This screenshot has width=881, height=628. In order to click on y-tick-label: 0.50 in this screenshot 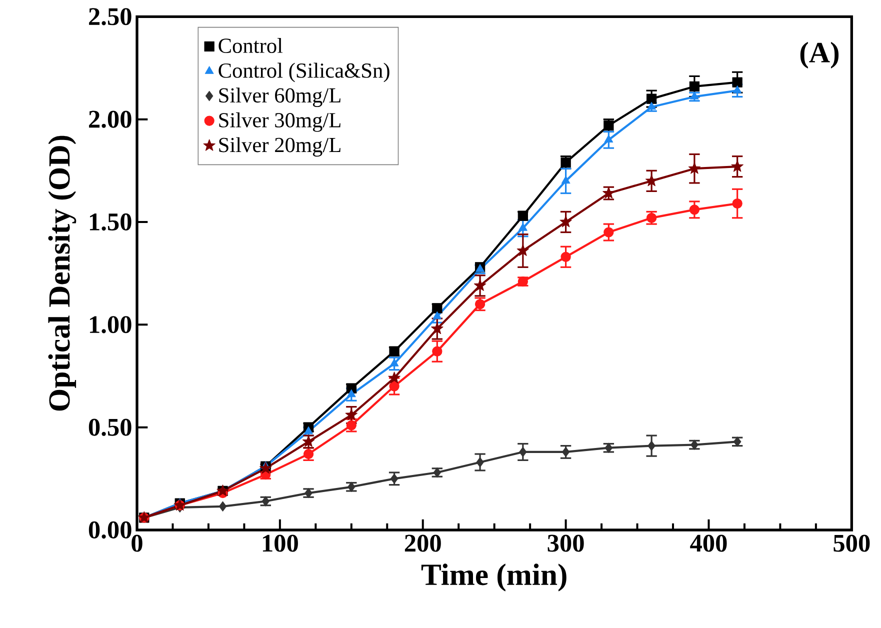, I will do `click(110, 427)`.